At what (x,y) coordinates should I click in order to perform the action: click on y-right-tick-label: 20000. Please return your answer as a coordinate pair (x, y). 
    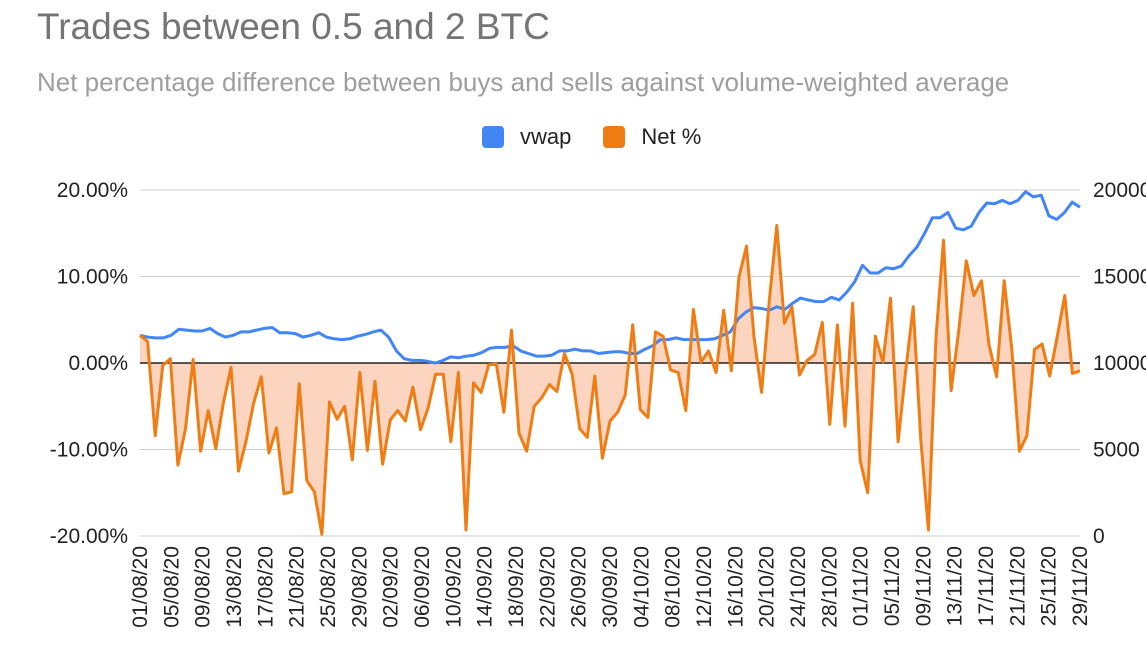
    Looking at the image, I should click on (1119, 190).